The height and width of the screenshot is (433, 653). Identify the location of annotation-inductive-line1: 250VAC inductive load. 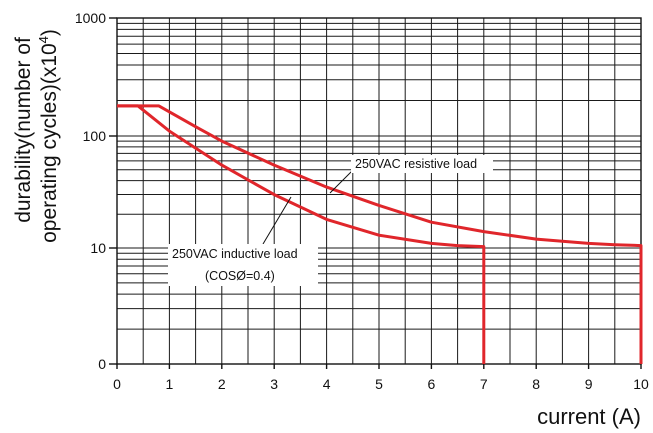
(235, 254).